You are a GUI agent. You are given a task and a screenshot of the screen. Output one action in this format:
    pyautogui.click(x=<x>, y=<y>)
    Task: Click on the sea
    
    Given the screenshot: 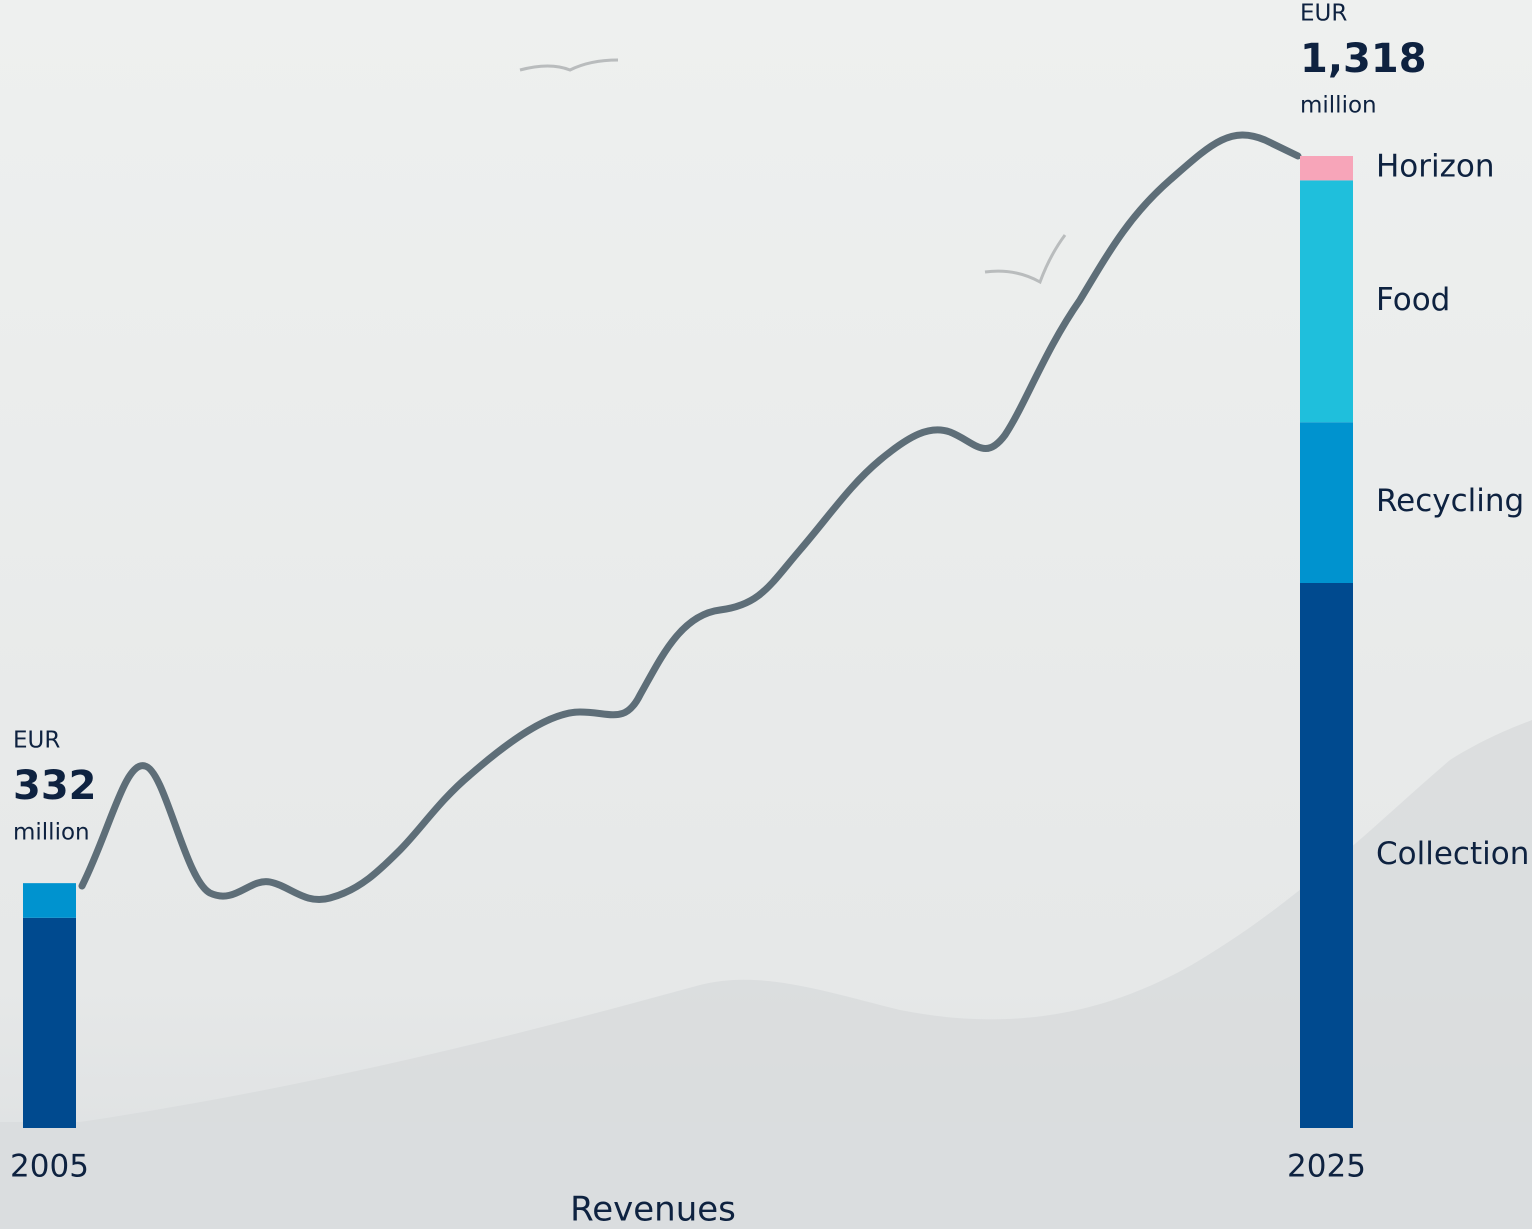 What is the action you would take?
    pyautogui.click(x=766, y=1175)
    